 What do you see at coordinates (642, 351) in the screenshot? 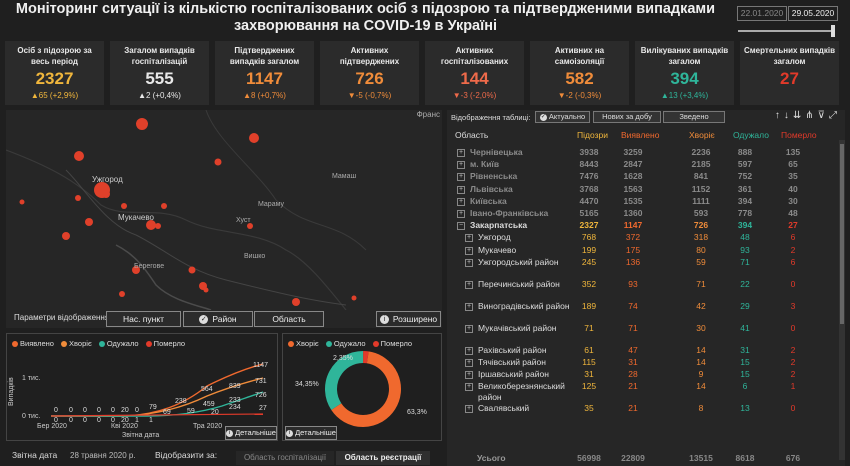
I see `table-row: + Рахівський район 61 47 14 31 2` at bounding box center [642, 351].